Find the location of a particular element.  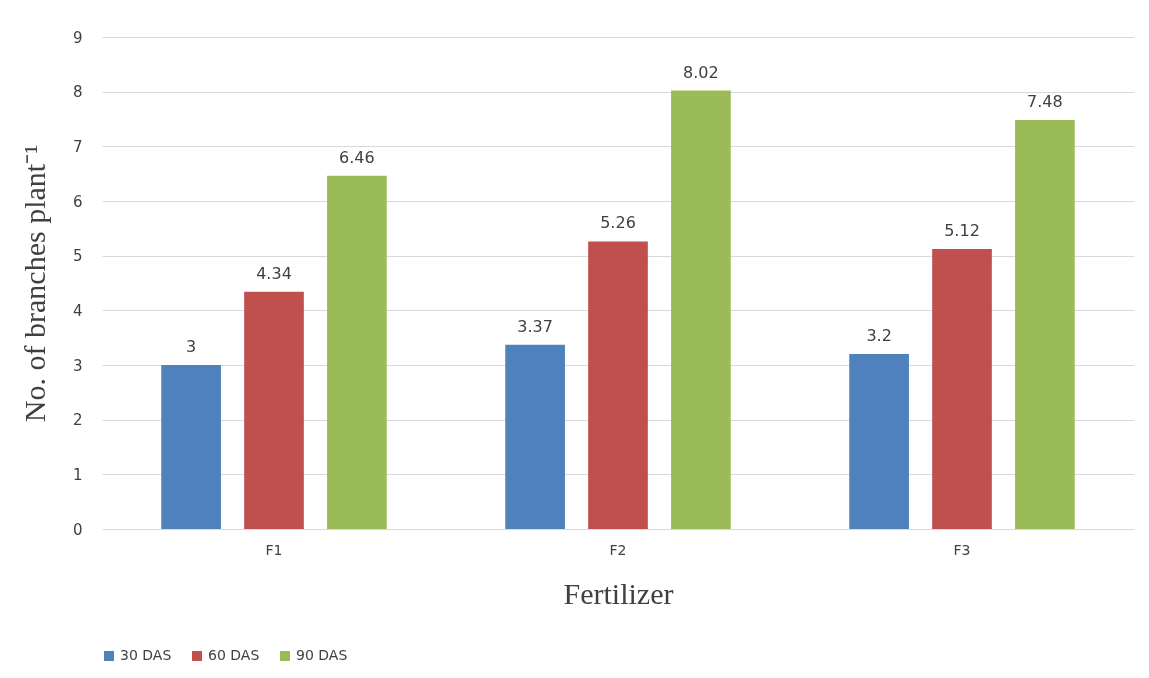

x-tick-label: F2 is located at coordinates (618, 549).